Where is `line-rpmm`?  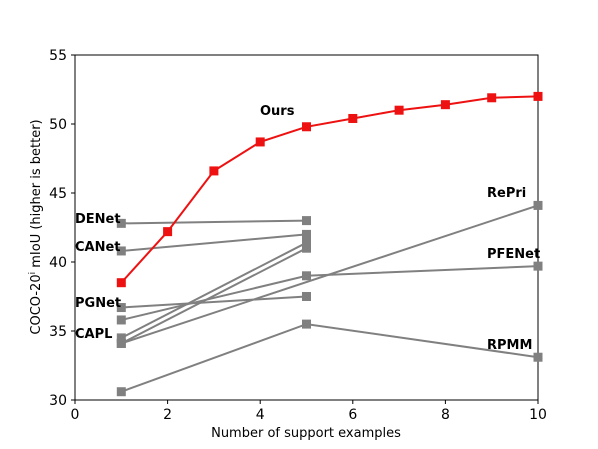 line-rpmm is located at coordinates (329, 358).